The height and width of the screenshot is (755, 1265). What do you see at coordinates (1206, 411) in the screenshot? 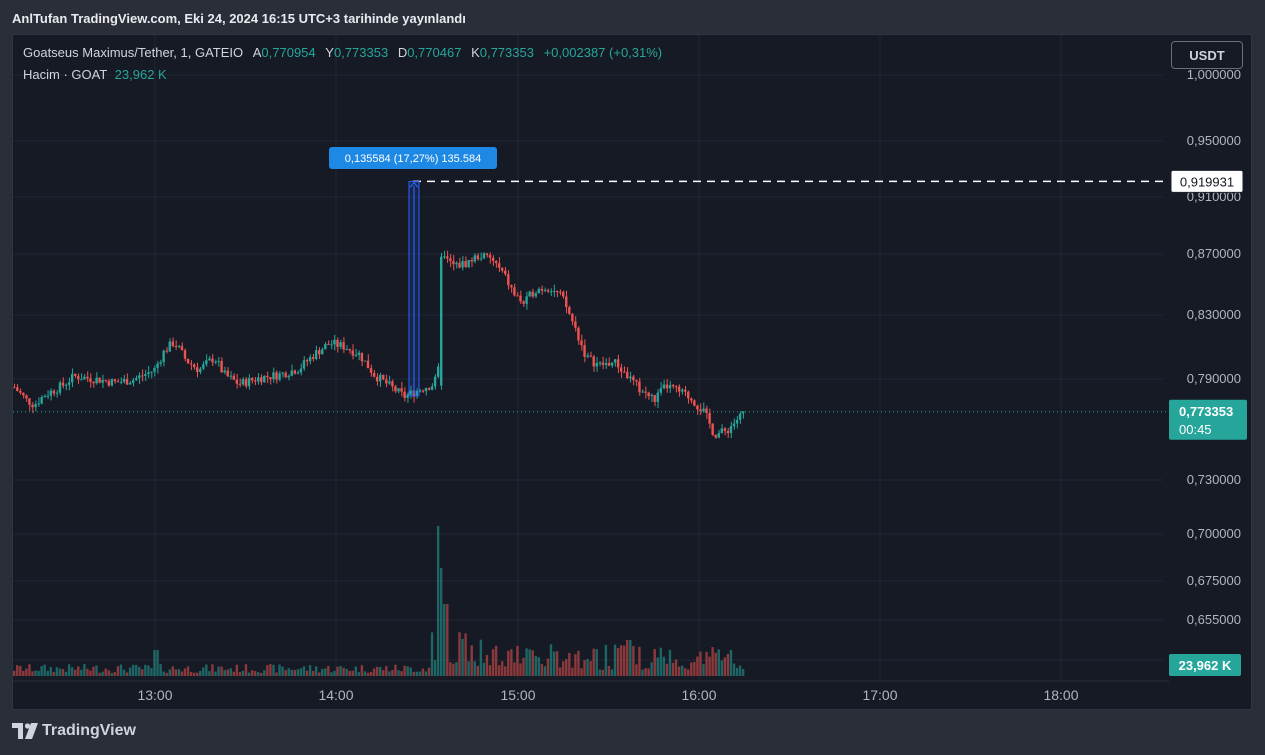
I see `last-price-label: 0,773353` at bounding box center [1206, 411].